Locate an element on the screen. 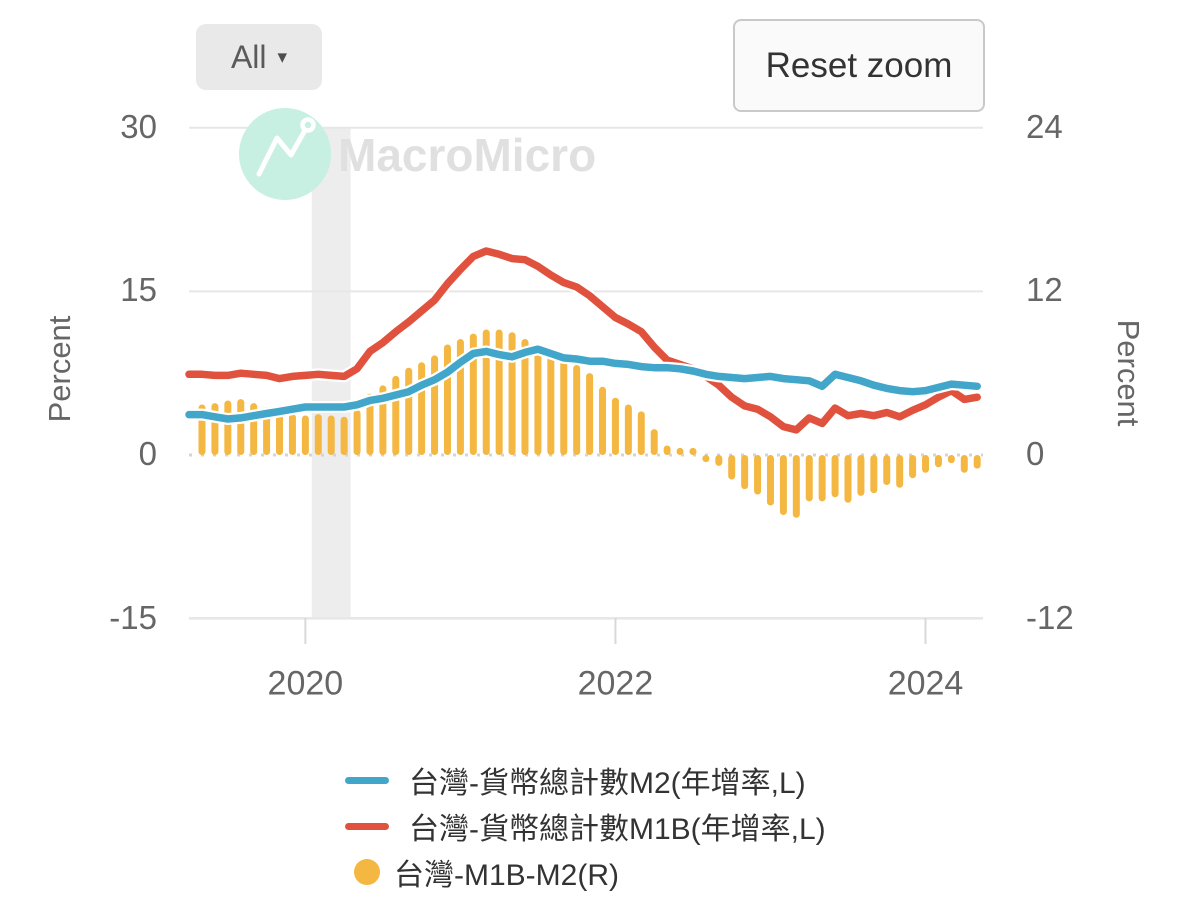 The height and width of the screenshot is (921, 1179). left-axis-tick-15: 15 is located at coordinates (138, 290).